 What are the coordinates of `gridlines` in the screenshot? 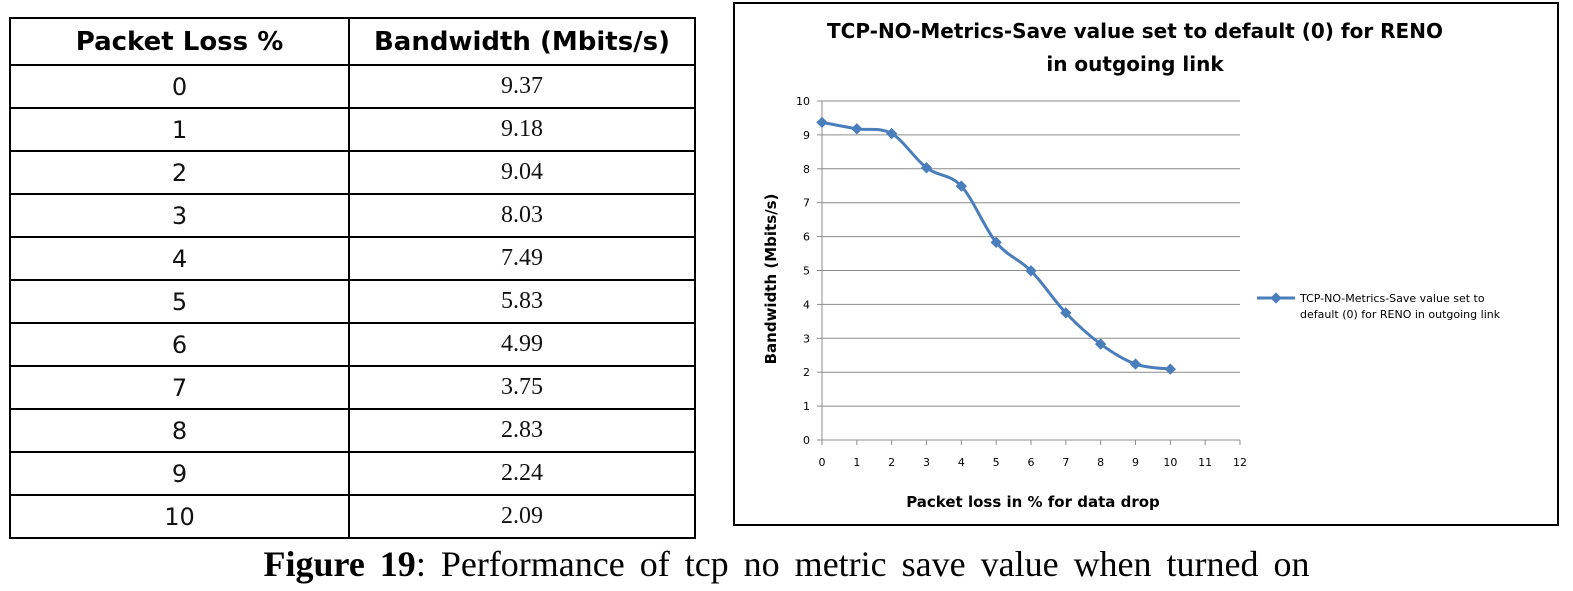 It's located at (1031, 253).